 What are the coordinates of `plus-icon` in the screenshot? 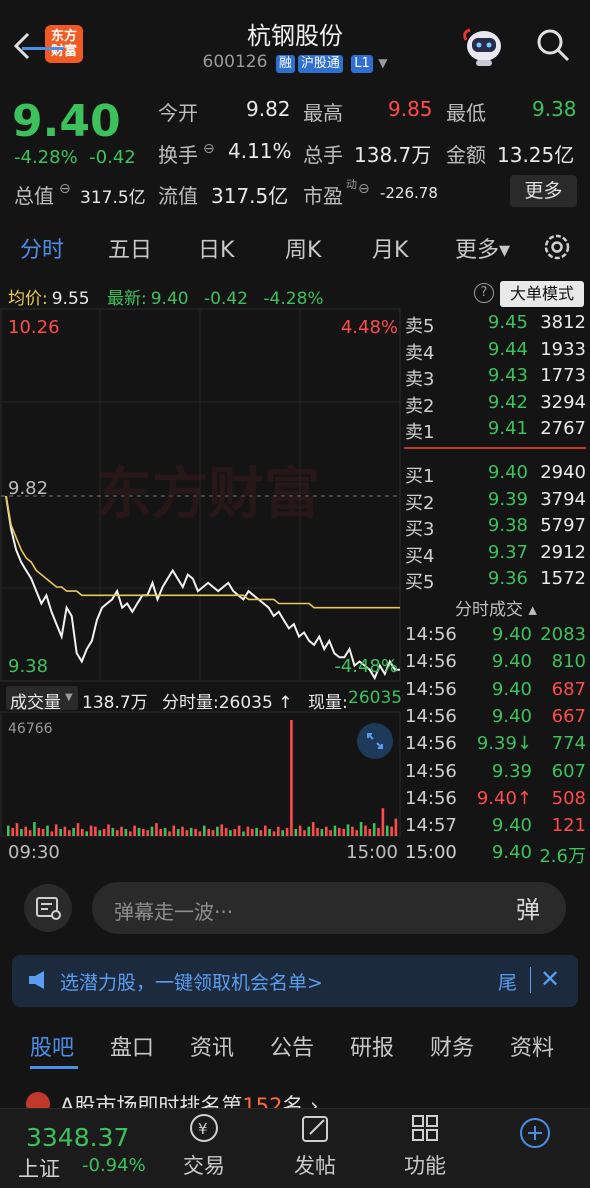 It's located at (535, 1135).